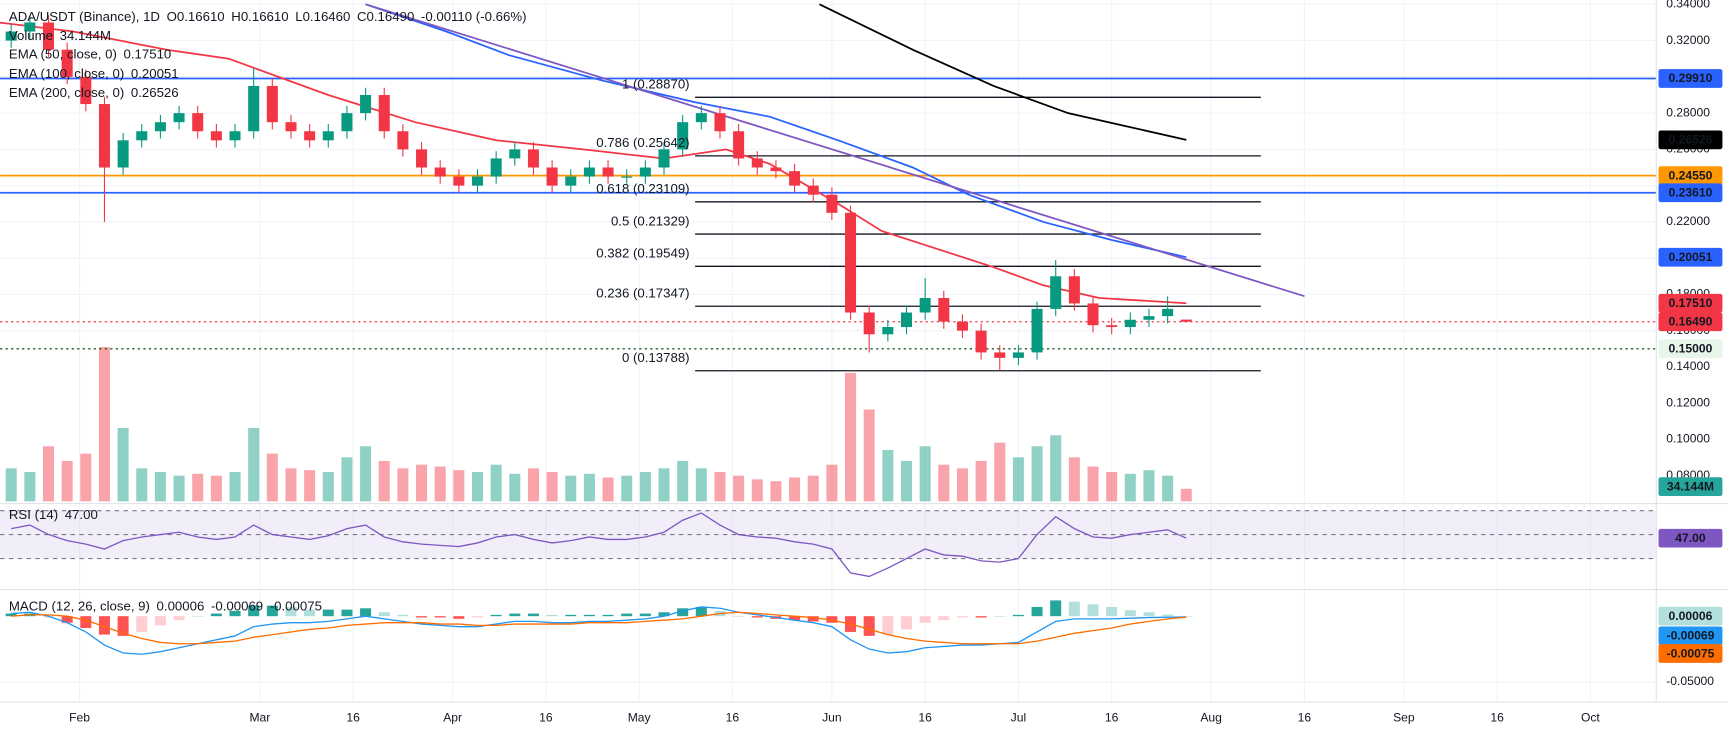 The image size is (1728, 735). I want to click on fib-label: 1 (0.28870), so click(656, 84).